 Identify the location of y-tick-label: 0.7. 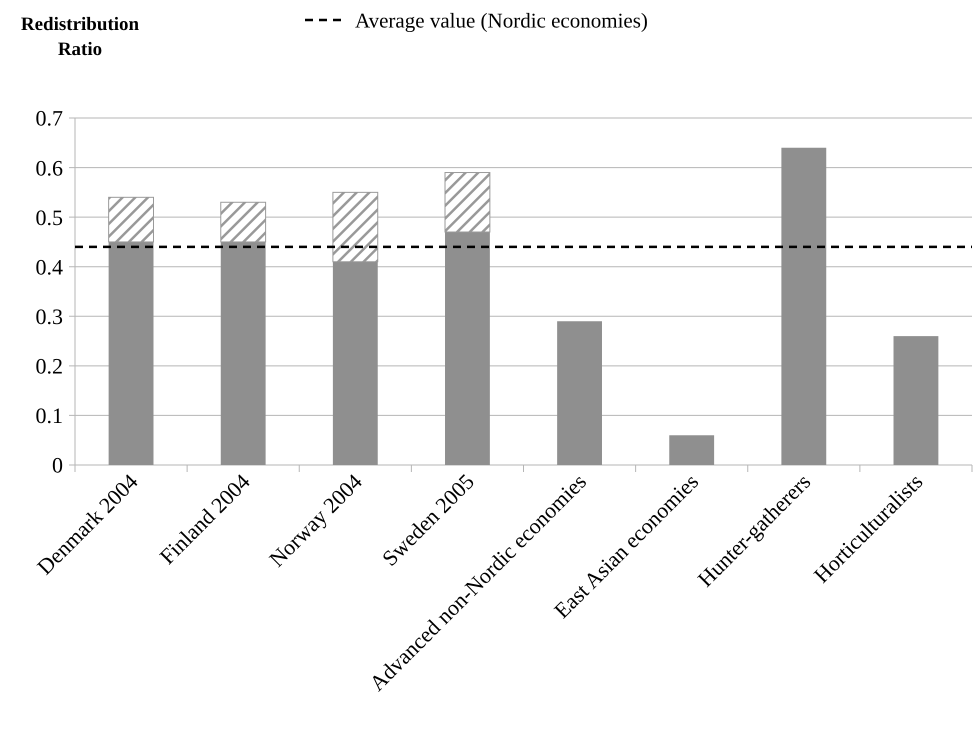
(49, 118).